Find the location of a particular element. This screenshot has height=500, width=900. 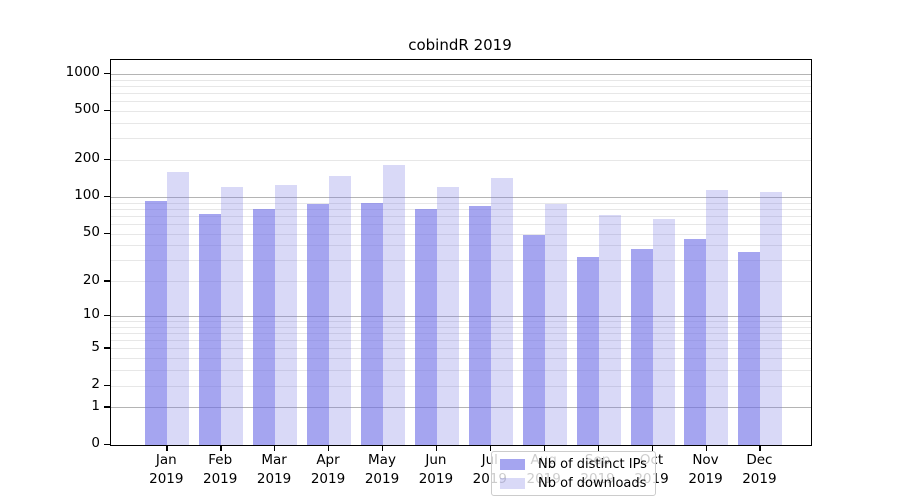

y-tick-label: 200 is located at coordinates (87, 158).